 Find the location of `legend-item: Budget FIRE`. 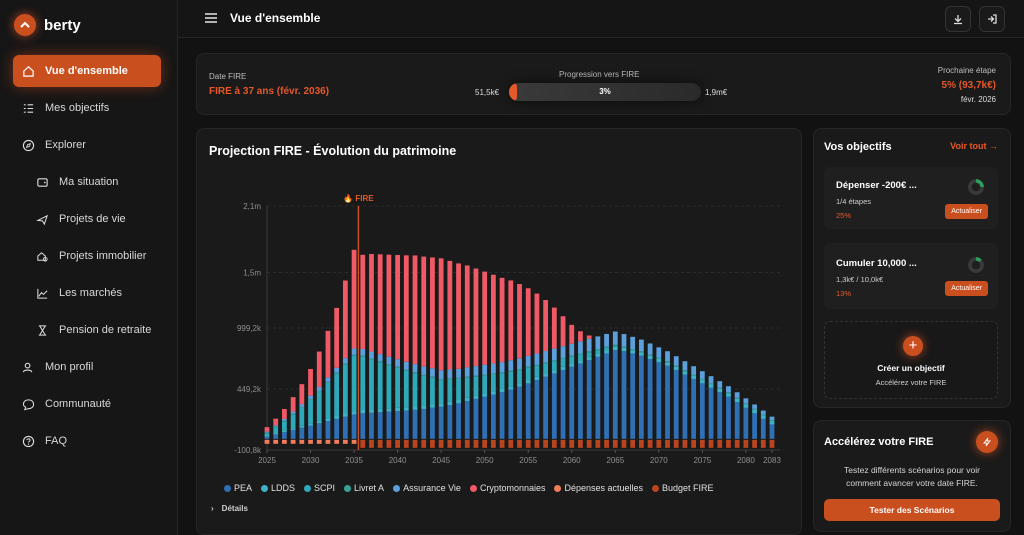

legend-item: Budget FIRE is located at coordinates (683, 488).